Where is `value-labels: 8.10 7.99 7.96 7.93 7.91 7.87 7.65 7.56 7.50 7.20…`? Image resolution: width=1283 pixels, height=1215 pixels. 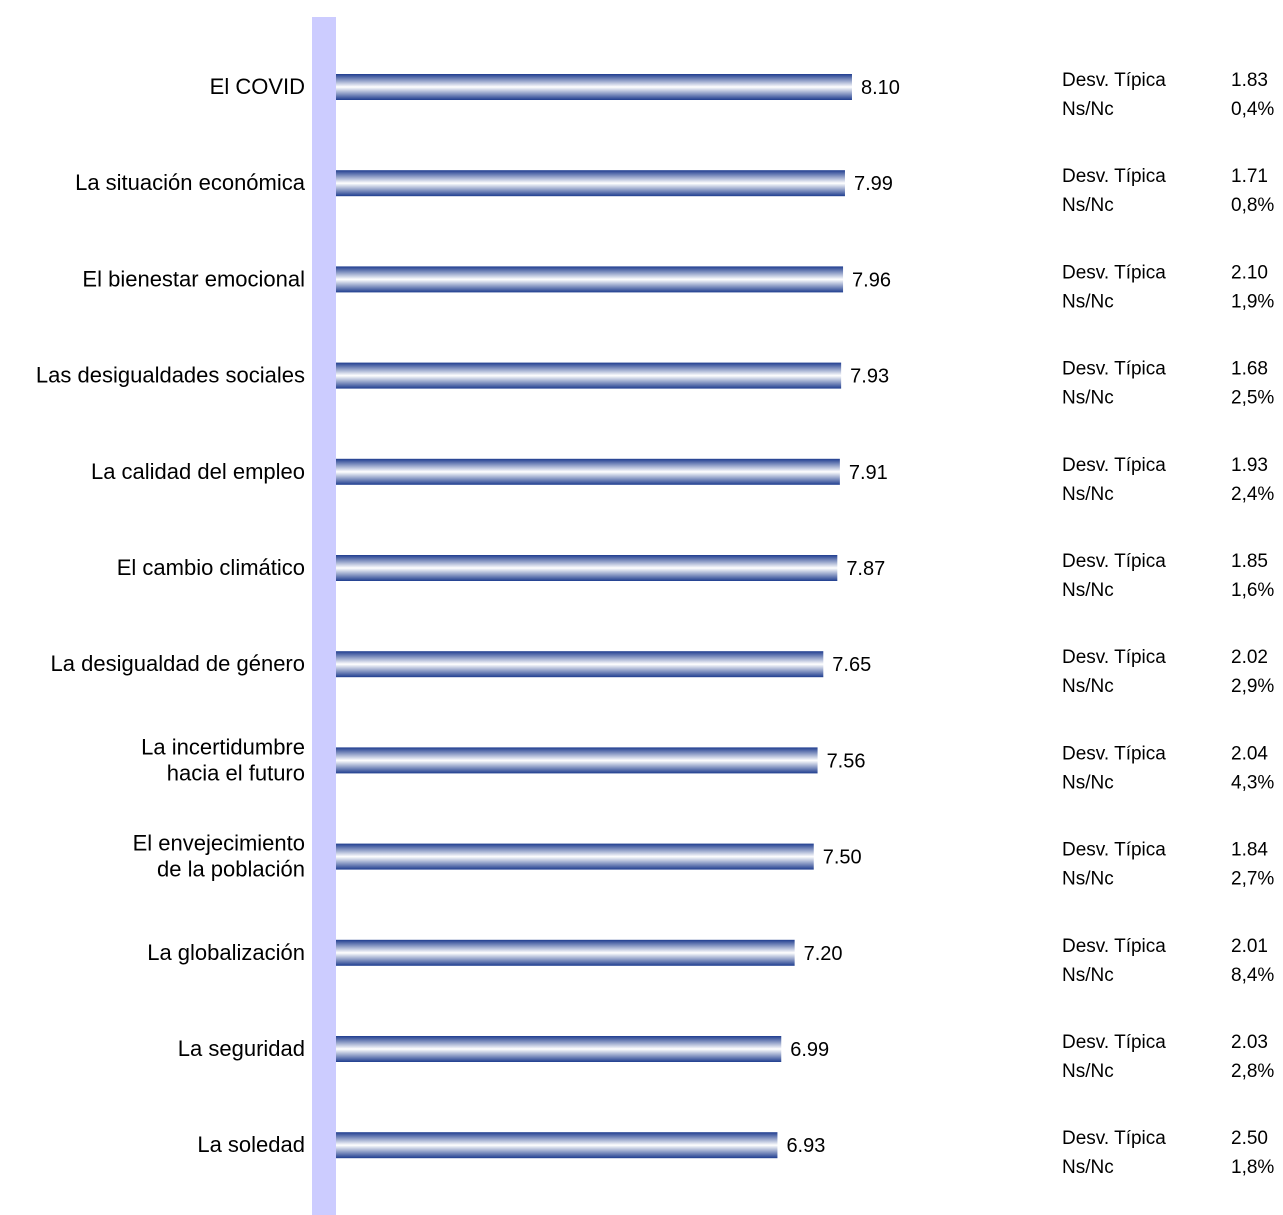
value-labels: 8.10 7.99 7.96 7.93 7.91 7.87 7.65 7.56 7.50 7.20… is located at coordinates (842, 617).